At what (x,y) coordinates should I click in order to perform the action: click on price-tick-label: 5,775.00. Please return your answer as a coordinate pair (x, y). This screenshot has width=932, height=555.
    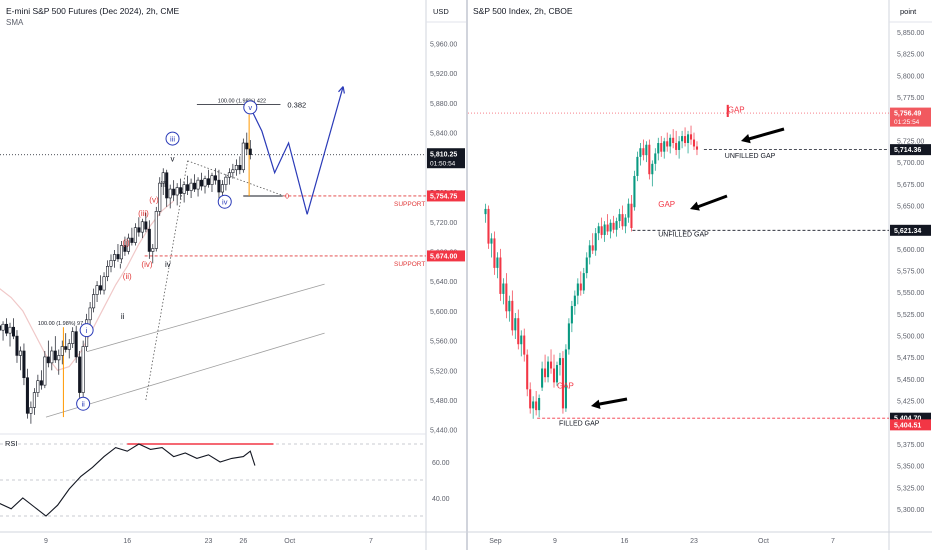
    Looking at the image, I should click on (910, 98).